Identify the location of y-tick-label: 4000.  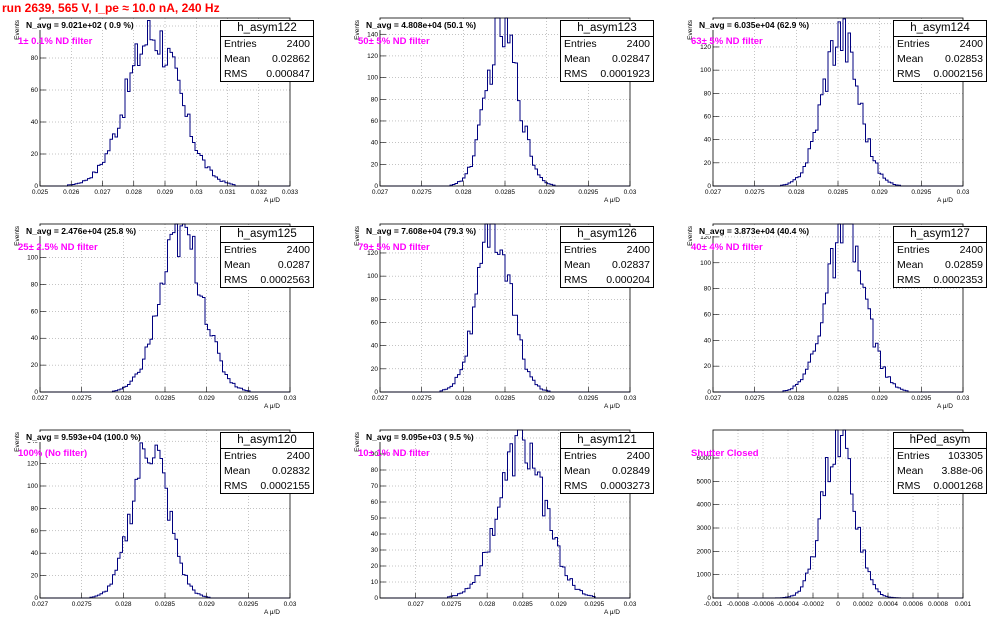
(704, 505).